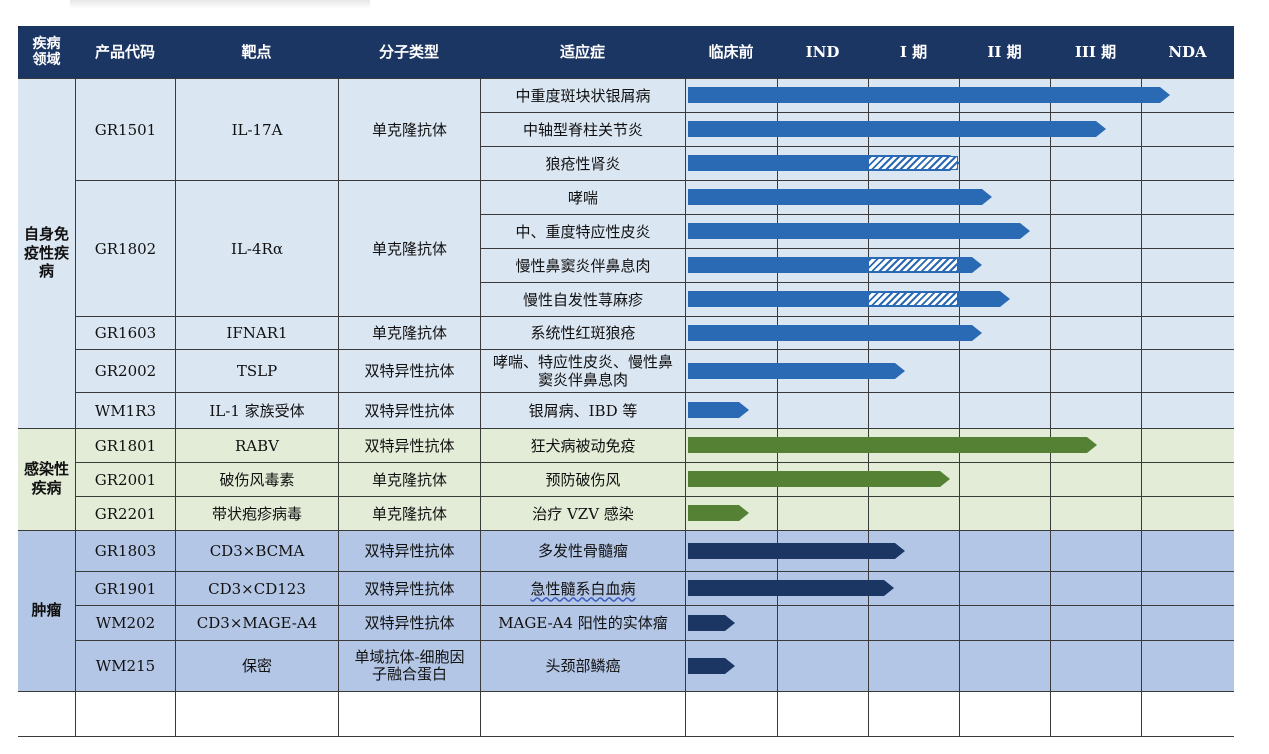  Describe the element at coordinates (583, 129) in the screenshot. I see `indication-cell: 中轴型脊柱关节炎` at that location.